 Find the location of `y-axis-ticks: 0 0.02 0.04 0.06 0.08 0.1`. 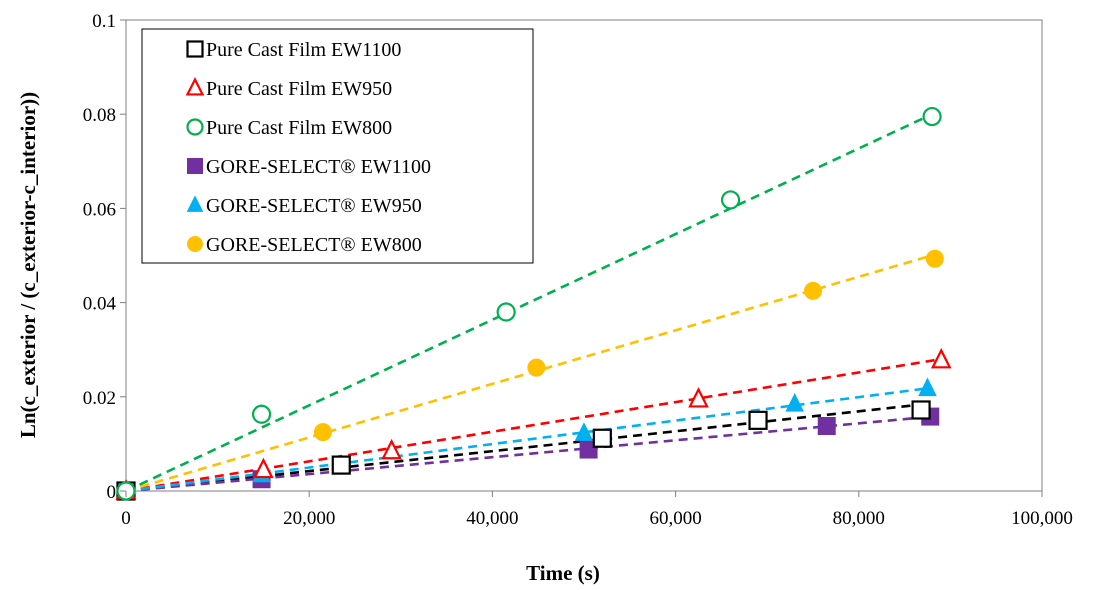

y-axis-ticks: 0 0.02 0.04 0.06 0.08 0.1 is located at coordinates (104, 257).